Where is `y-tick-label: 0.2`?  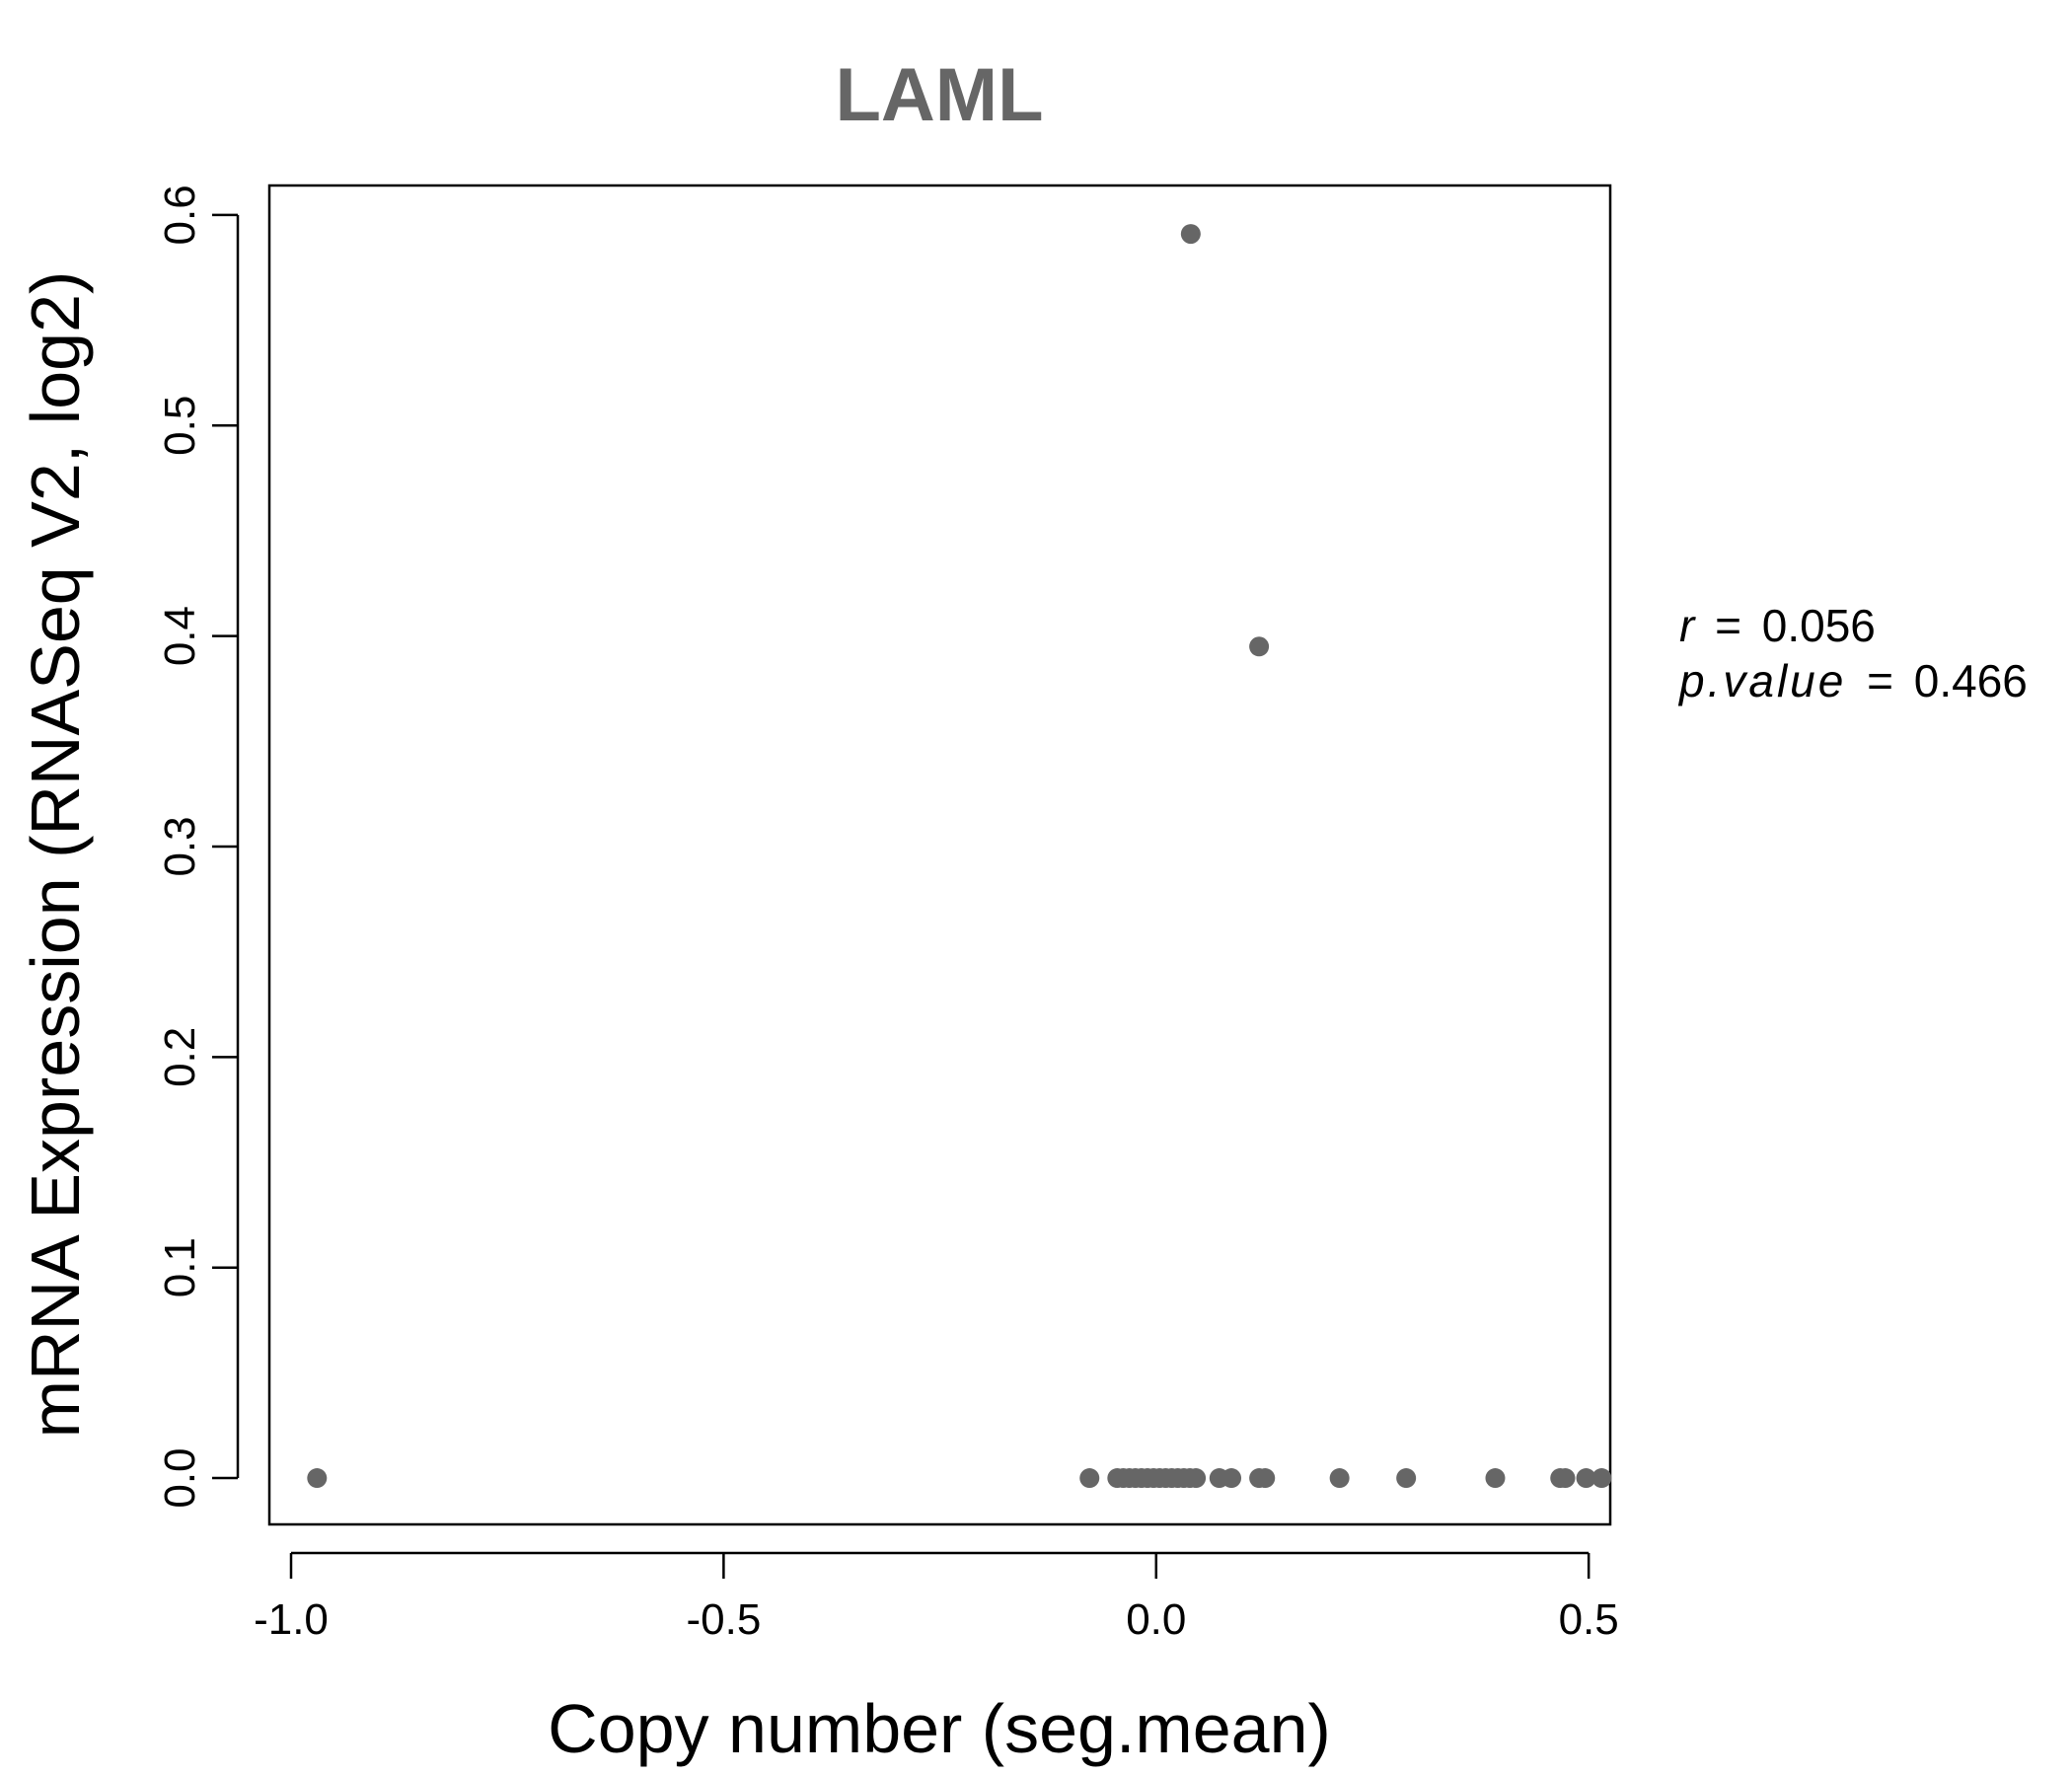 y-tick-label: 0.2 is located at coordinates (180, 1057).